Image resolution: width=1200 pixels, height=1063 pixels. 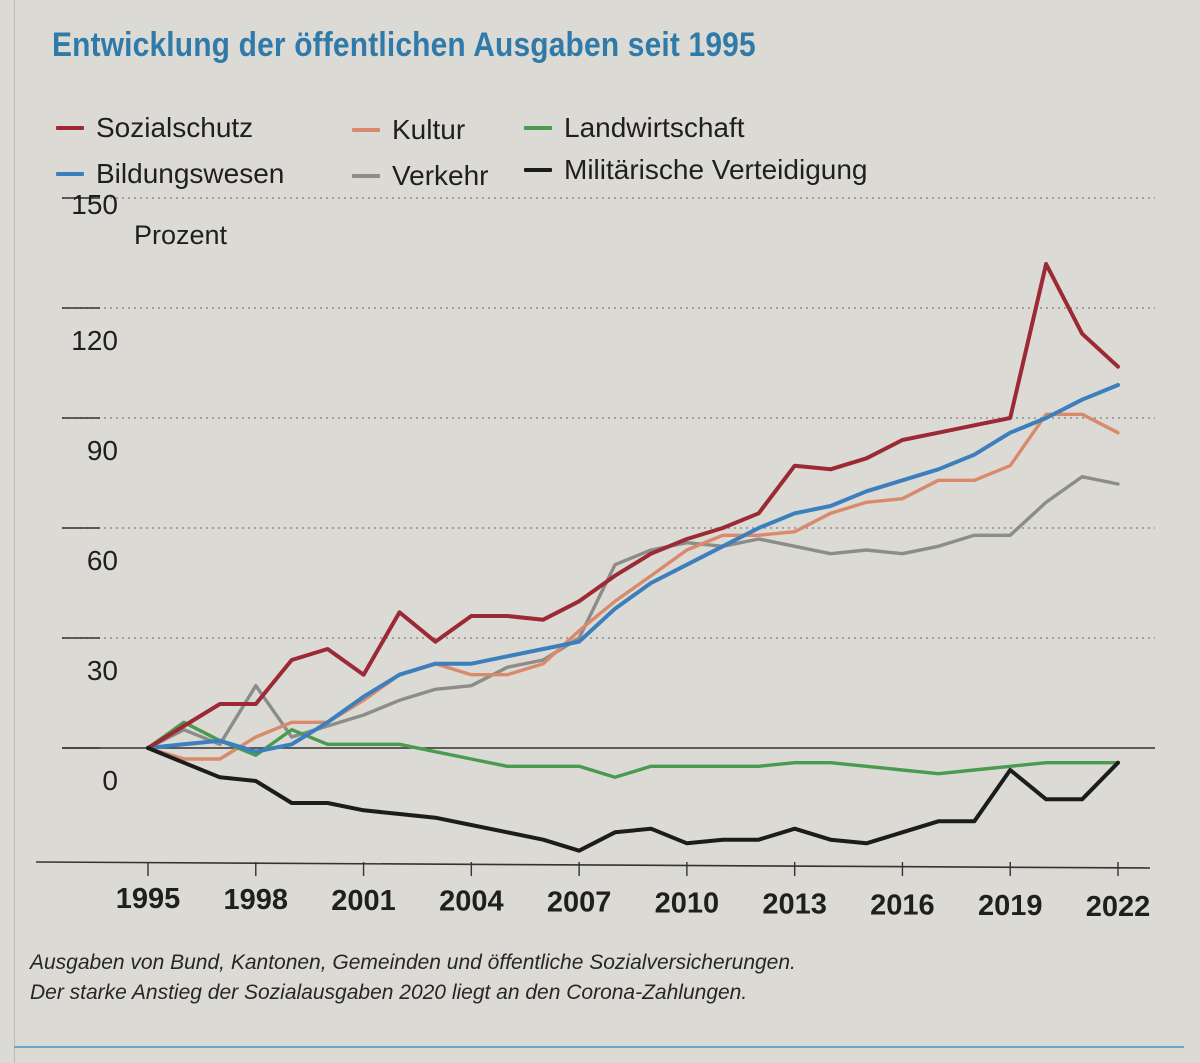 I want to click on ytick-label-120: 120, so click(x=94, y=340).